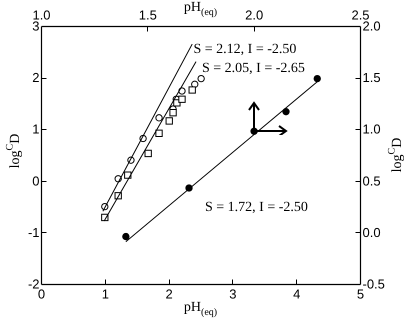  What do you see at coordinates (36, 78) in the screenshot?
I see `y-tick-label: 2` at bounding box center [36, 78].